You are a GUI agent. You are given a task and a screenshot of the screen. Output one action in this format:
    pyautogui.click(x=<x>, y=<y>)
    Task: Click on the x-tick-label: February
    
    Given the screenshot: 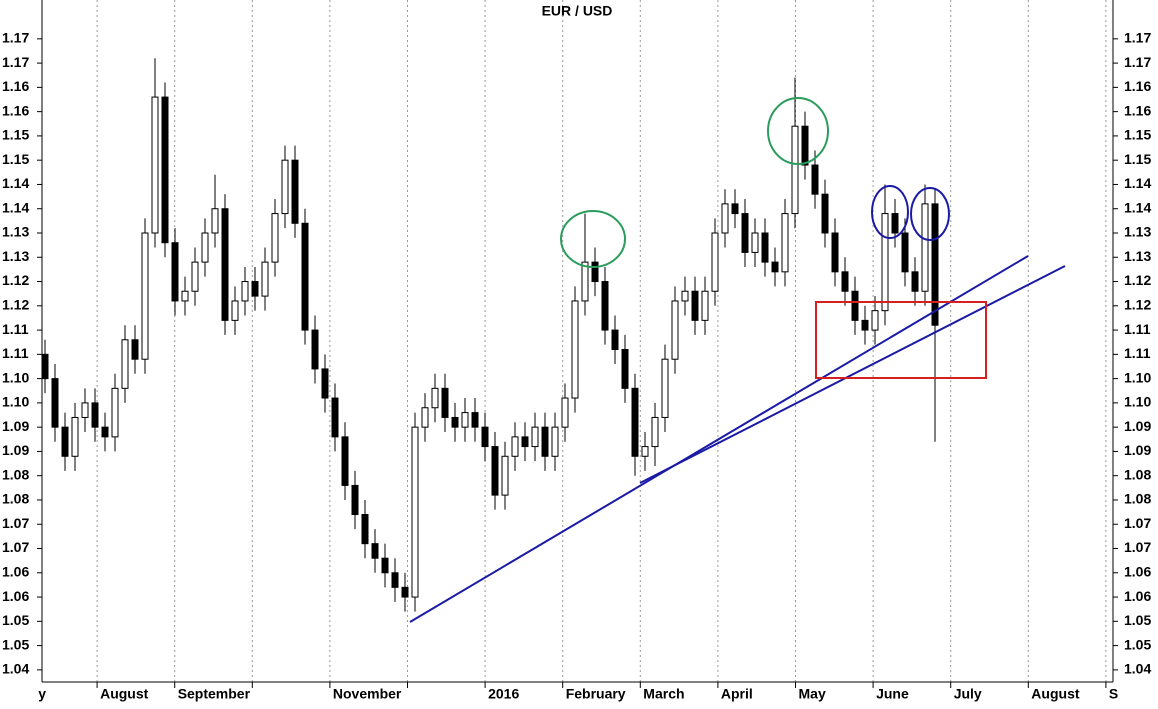 What is the action you would take?
    pyautogui.click(x=596, y=694)
    